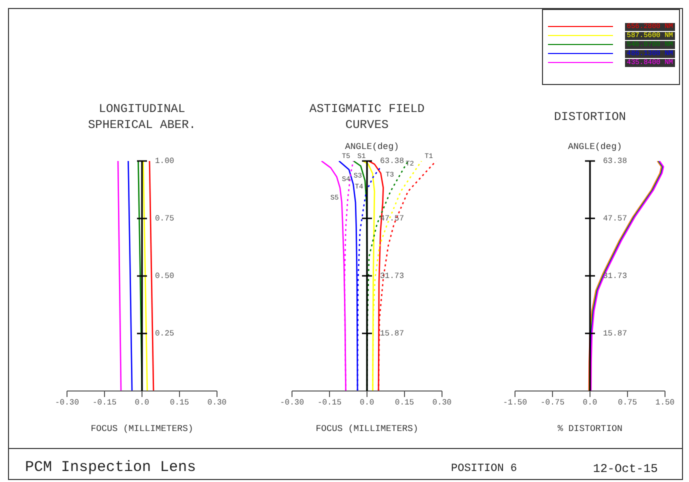 The height and width of the screenshot is (482, 689). I want to click on x-tick-label: 1.50, so click(665, 403).